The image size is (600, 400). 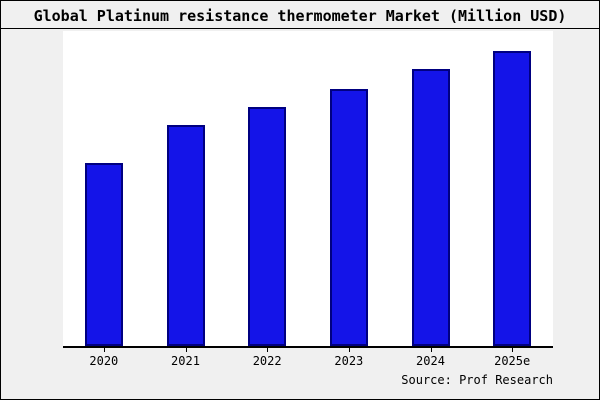 I want to click on x-tick-label-2024: 2024, so click(x=430, y=361).